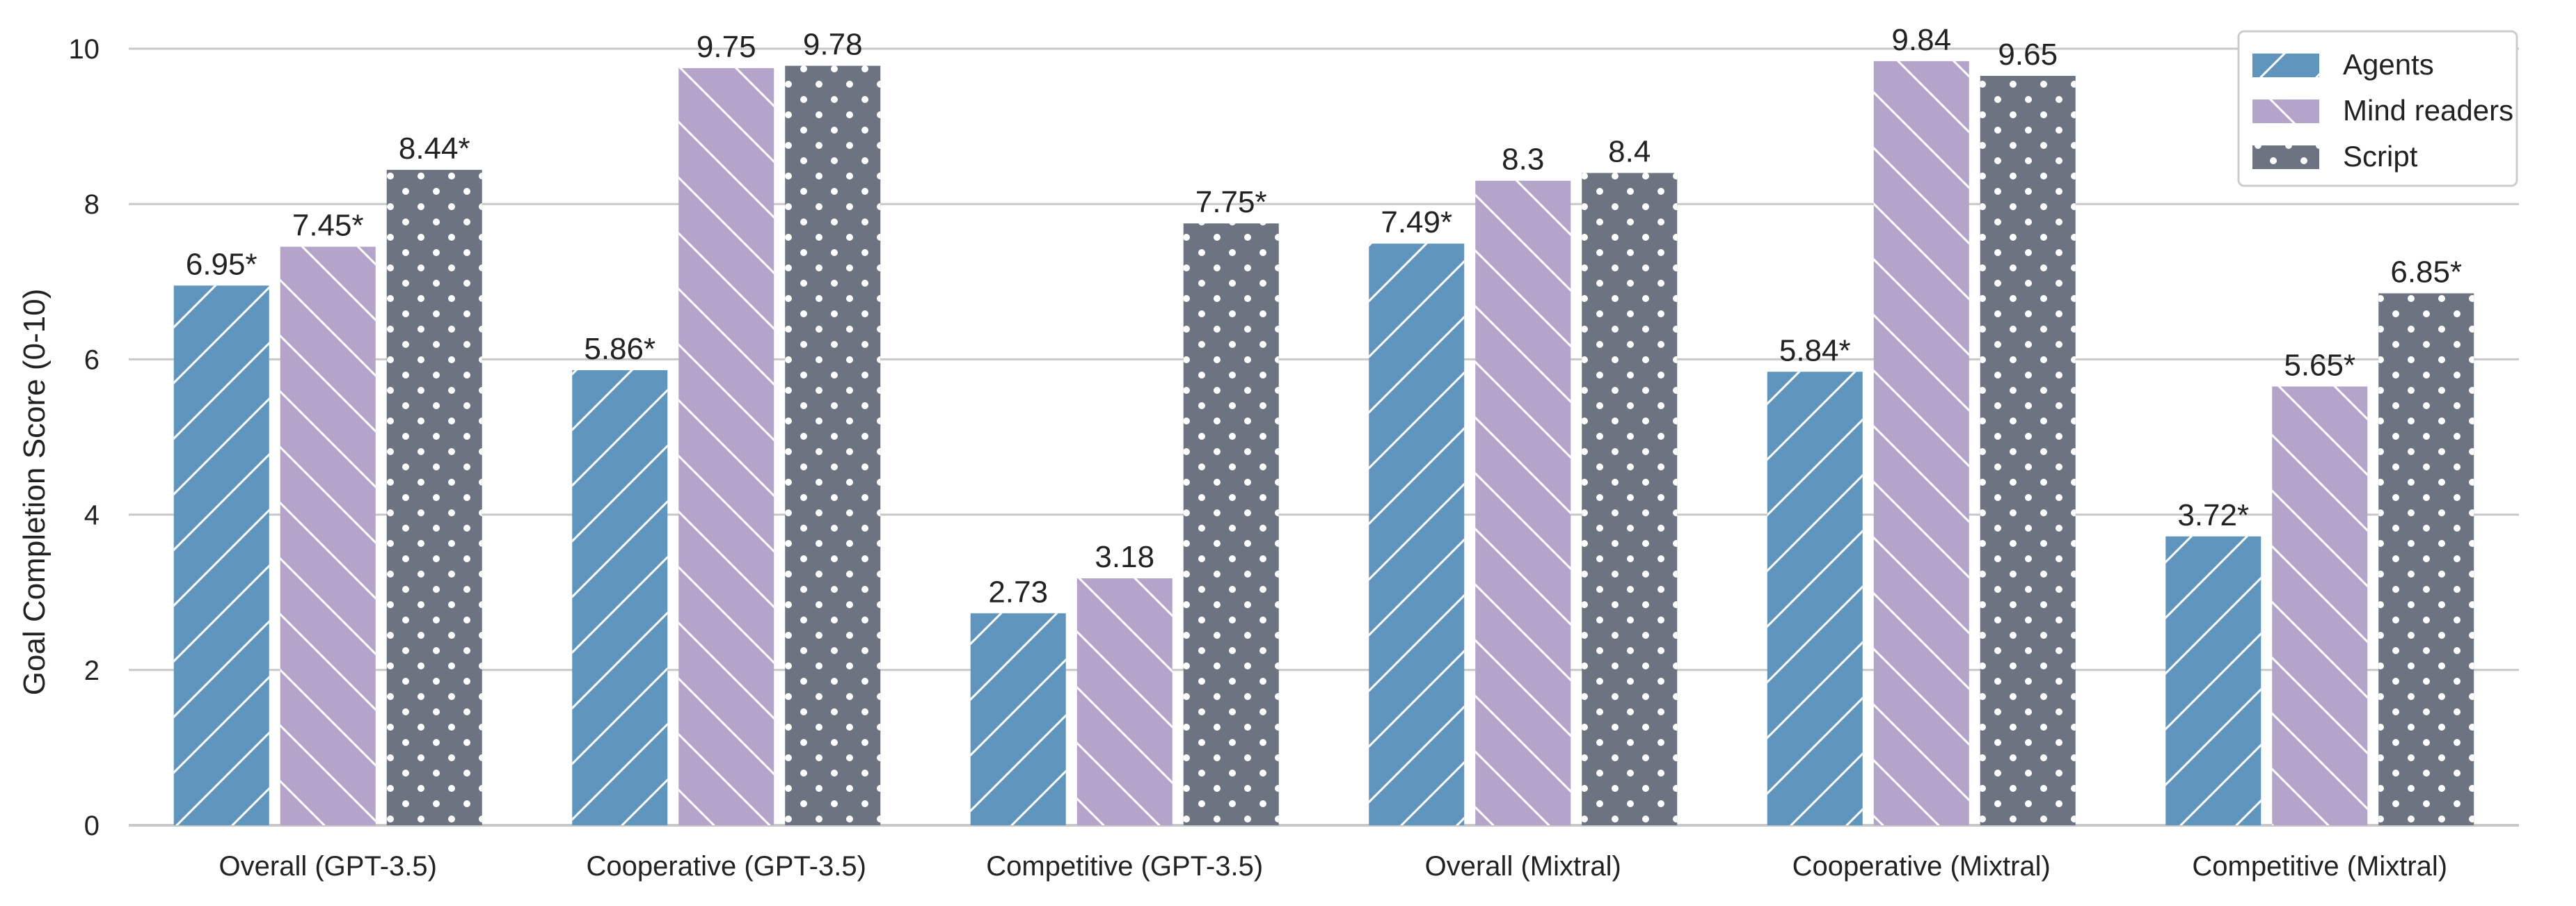 The width and height of the screenshot is (2576, 906). Describe the element at coordinates (34, 492) in the screenshot. I see `y-axis-title: Goal Completion Score (0-10)` at that location.